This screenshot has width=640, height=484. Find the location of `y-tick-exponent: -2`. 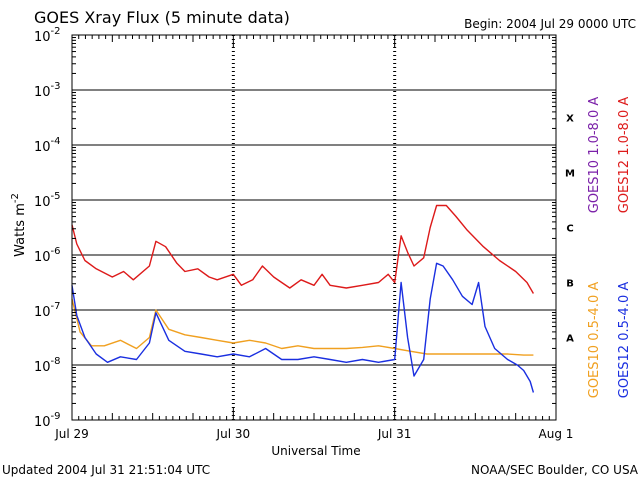

y-tick-exponent: -2 is located at coordinates (56, 31).